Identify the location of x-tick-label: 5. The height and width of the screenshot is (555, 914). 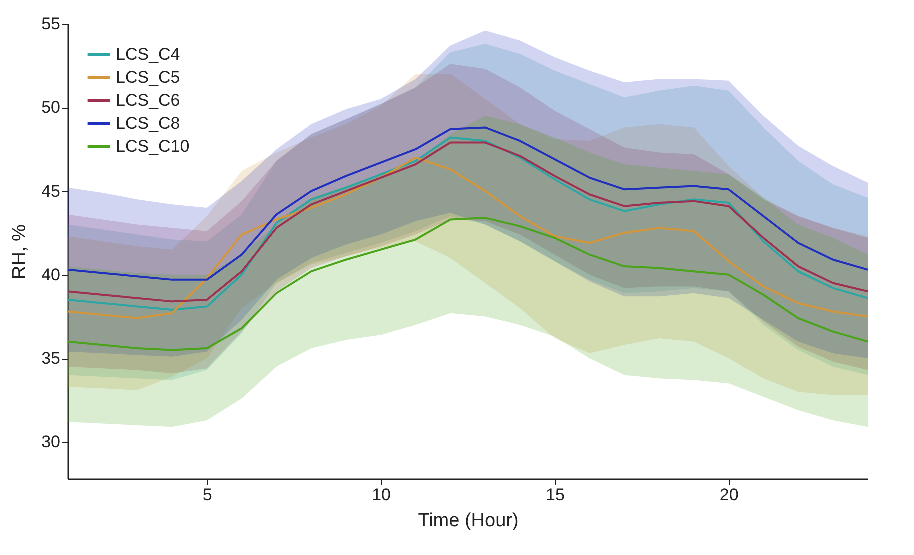
(207, 495).